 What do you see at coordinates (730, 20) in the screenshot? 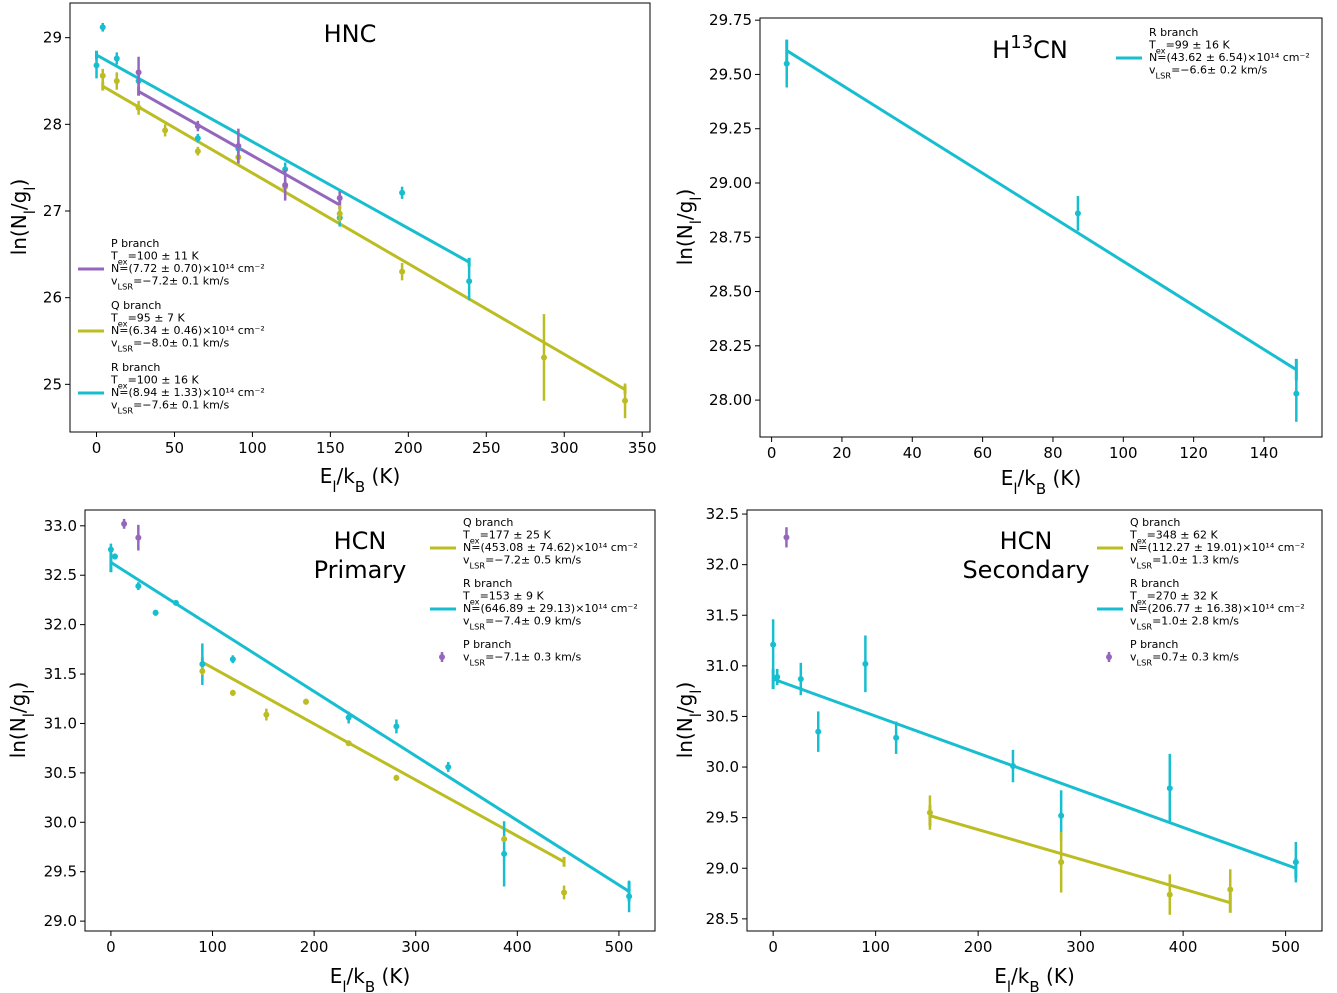
I see `y-tick-label: 29.75` at bounding box center [730, 20].